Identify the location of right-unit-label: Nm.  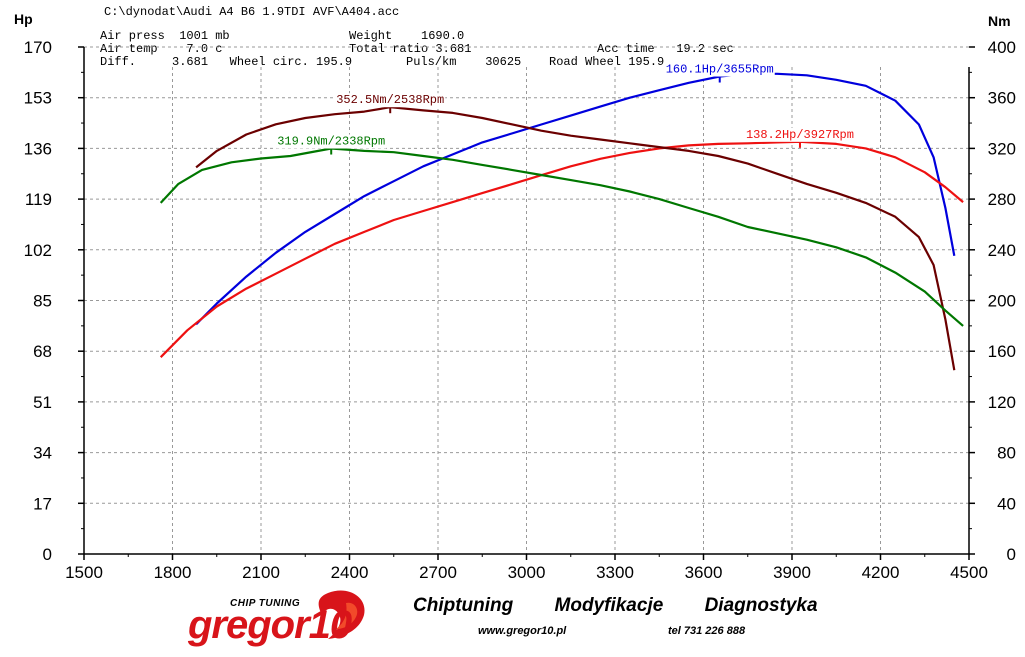
(999, 21).